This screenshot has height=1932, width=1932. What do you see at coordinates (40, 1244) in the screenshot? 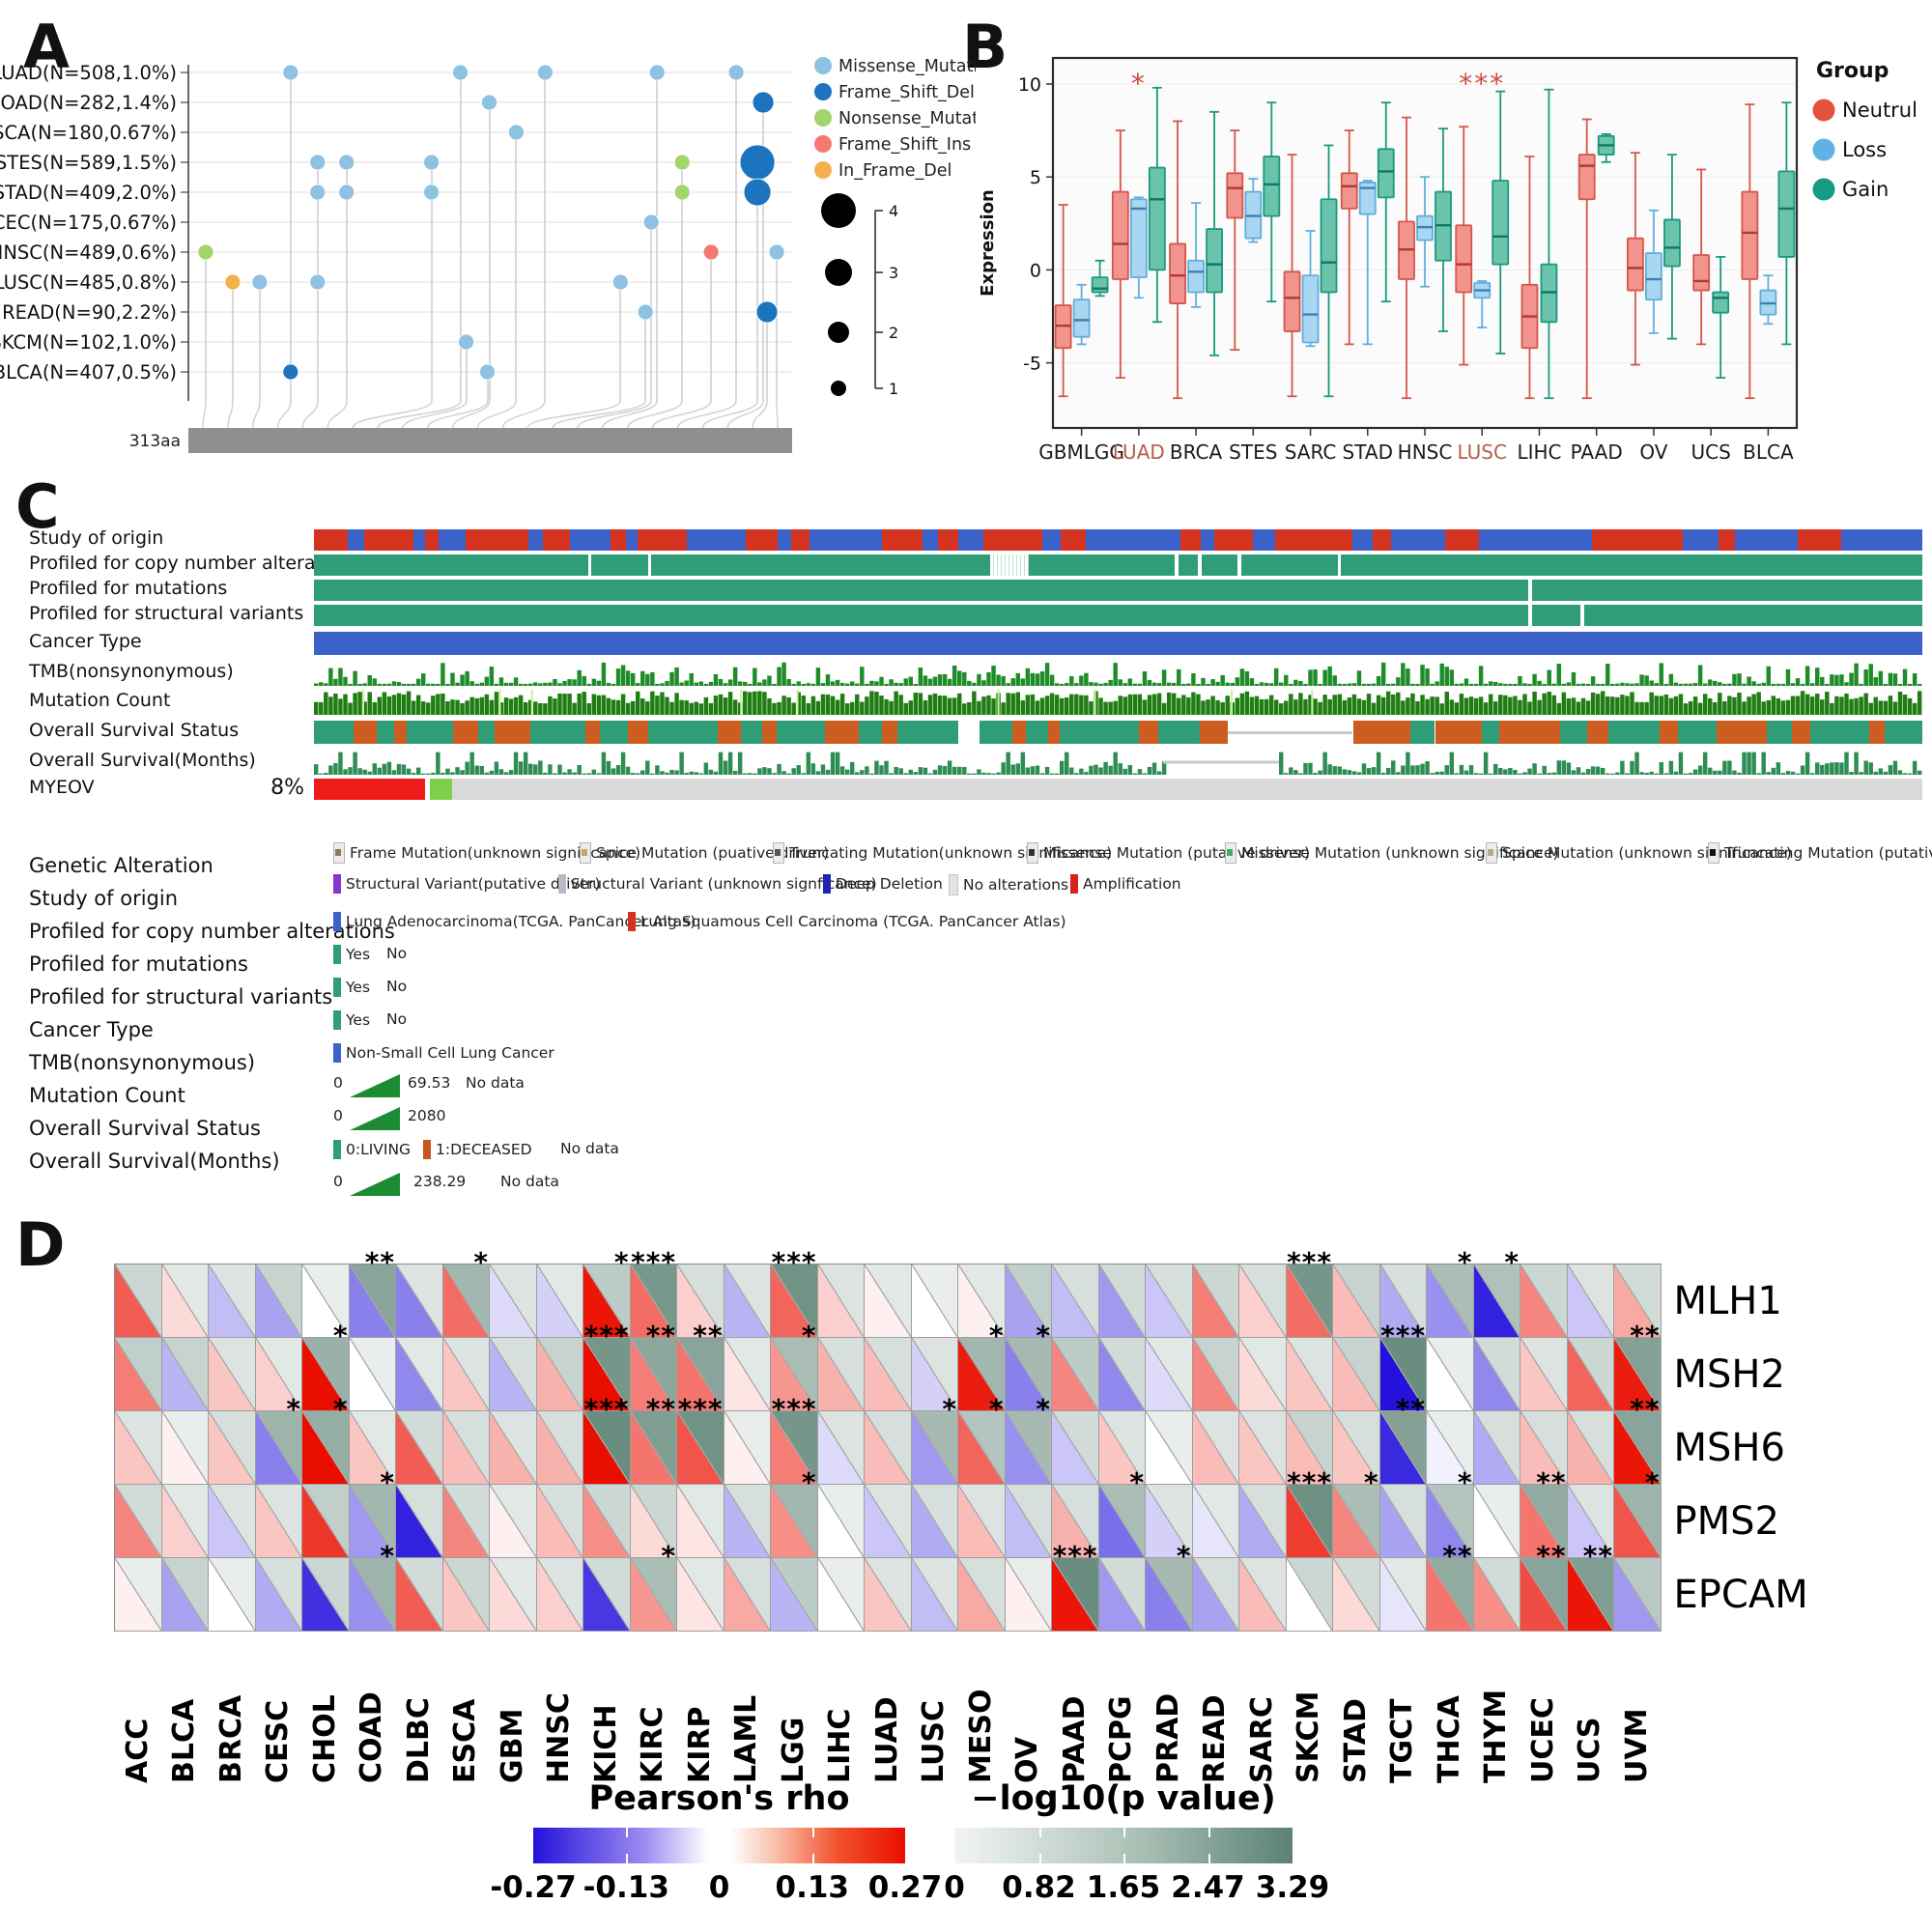
I see `panel-d-letter: D` at bounding box center [40, 1244].